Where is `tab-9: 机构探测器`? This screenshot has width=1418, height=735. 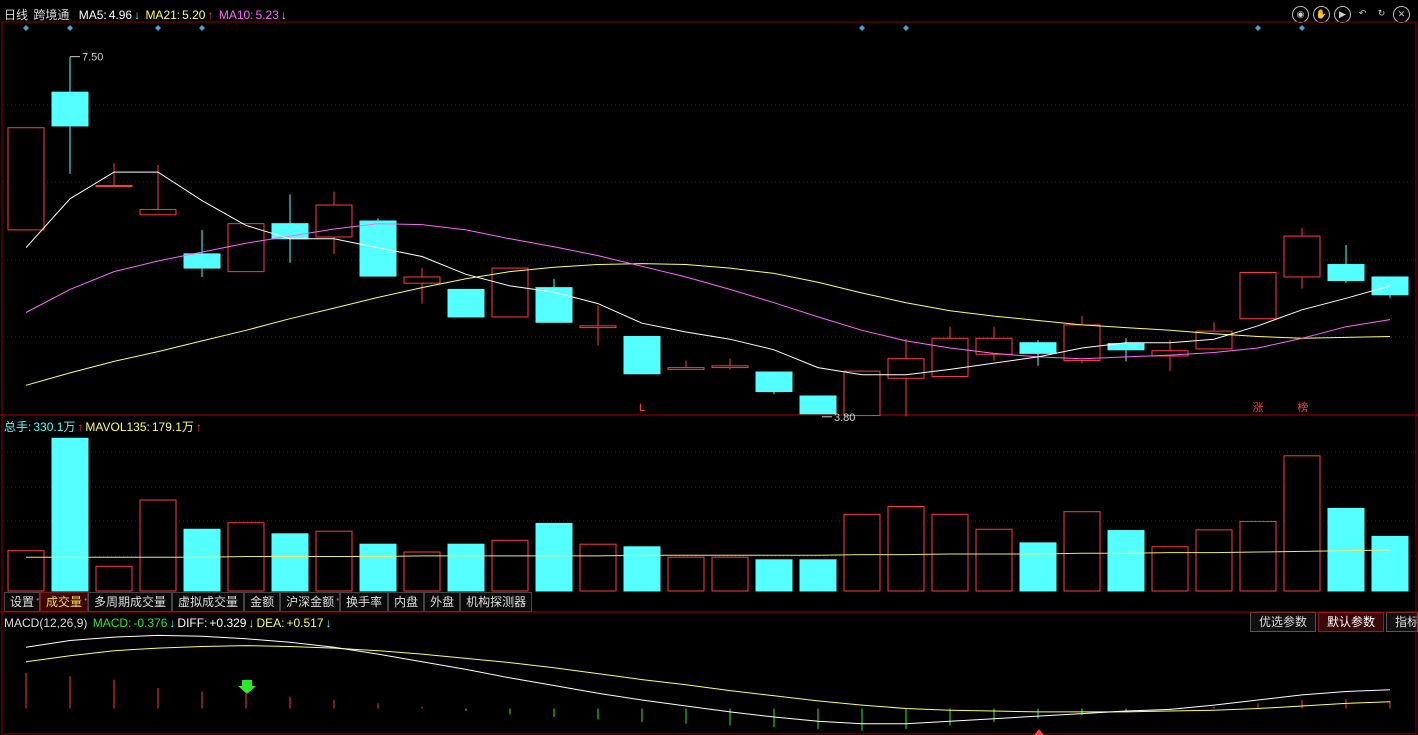
tab-9: 机构探测器 is located at coordinates (496, 602).